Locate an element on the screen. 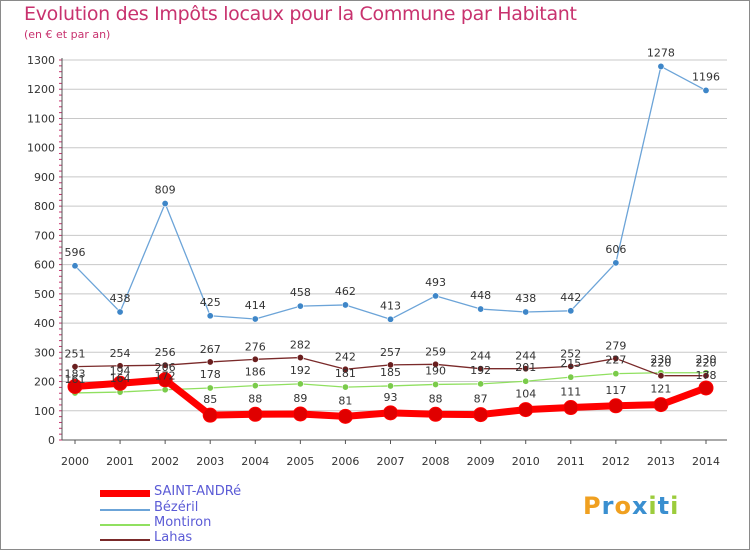 The image size is (750, 550). logo-letter: x is located at coordinates (640, 506).